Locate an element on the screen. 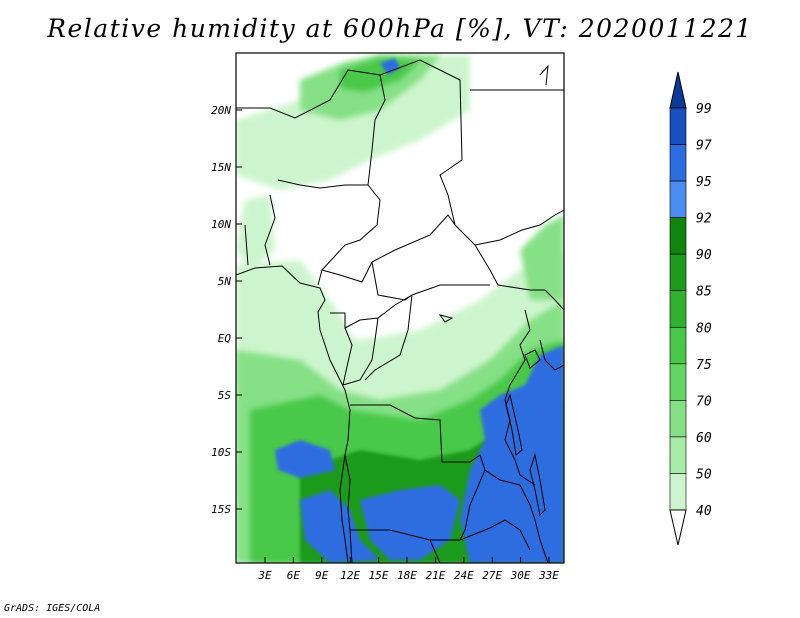 This screenshot has height=618, width=800. colorbar-label: 60 is located at coordinates (704, 438).